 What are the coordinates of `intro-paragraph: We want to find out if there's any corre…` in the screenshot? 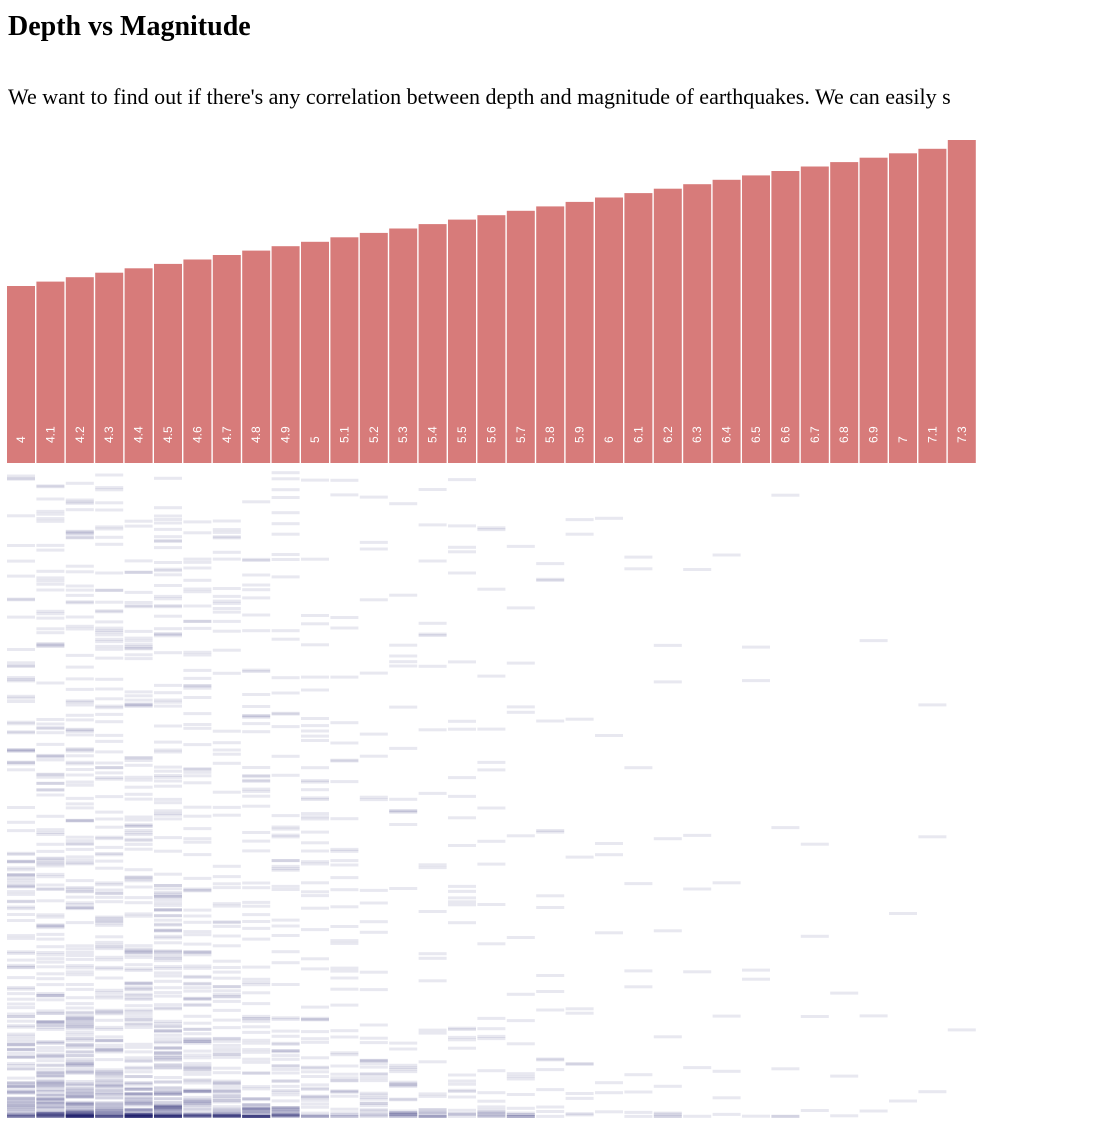 It's located at (479, 96).